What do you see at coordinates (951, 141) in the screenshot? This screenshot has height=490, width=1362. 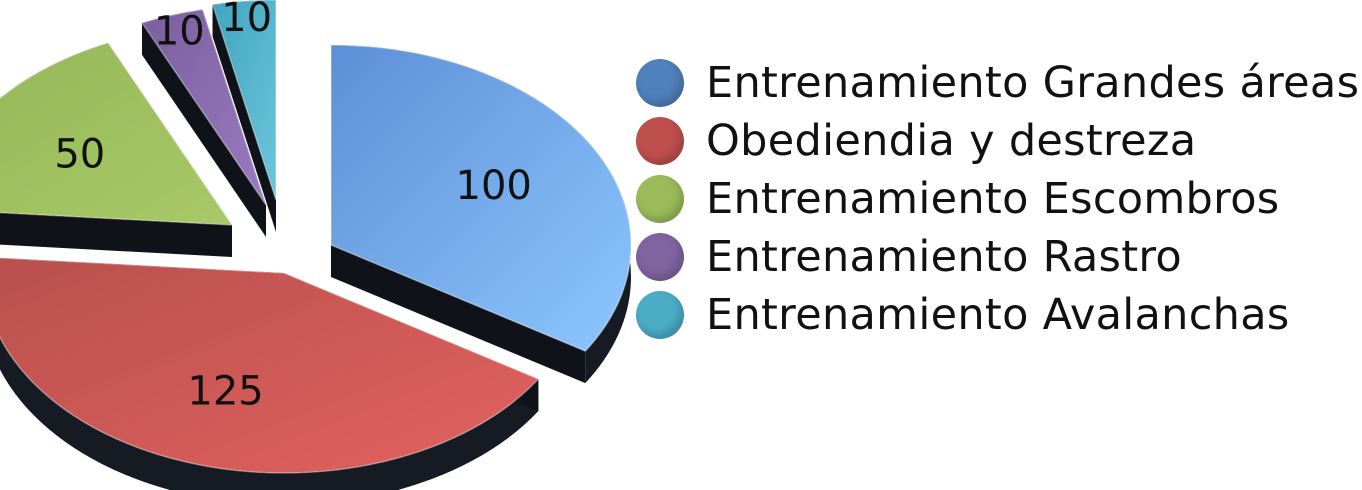 I see `legend-label: Obediendia y destreza` at bounding box center [951, 141].